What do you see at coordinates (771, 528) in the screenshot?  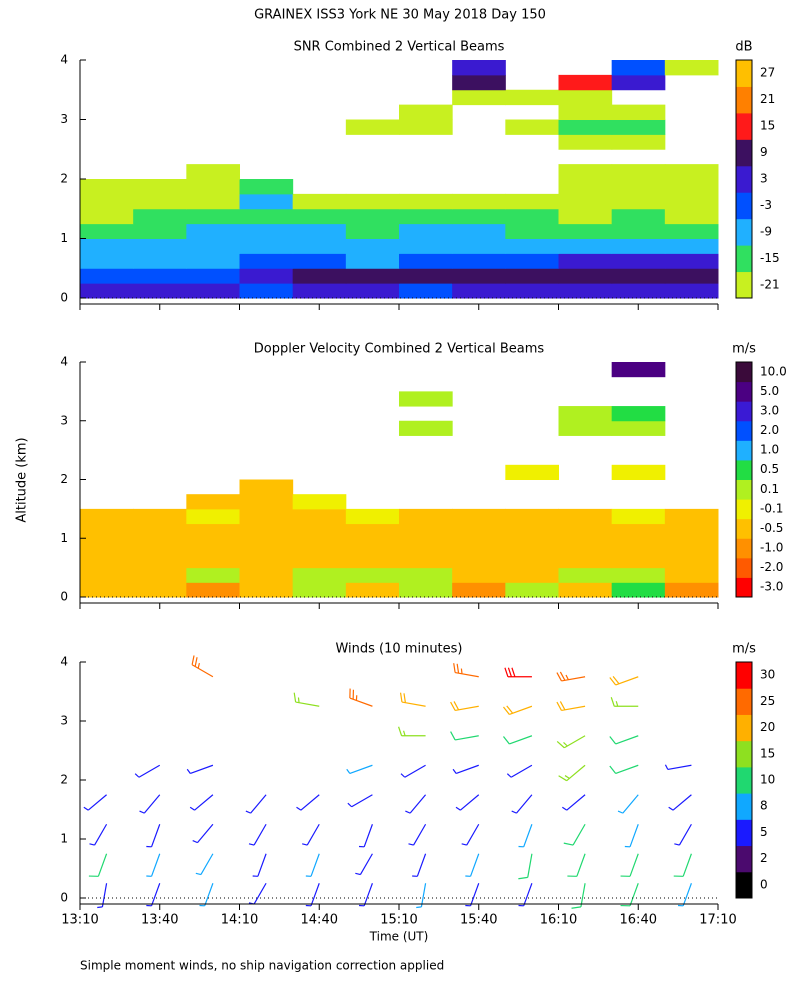 I see `colorbar-label: -0.5` at bounding box center [771, 528].